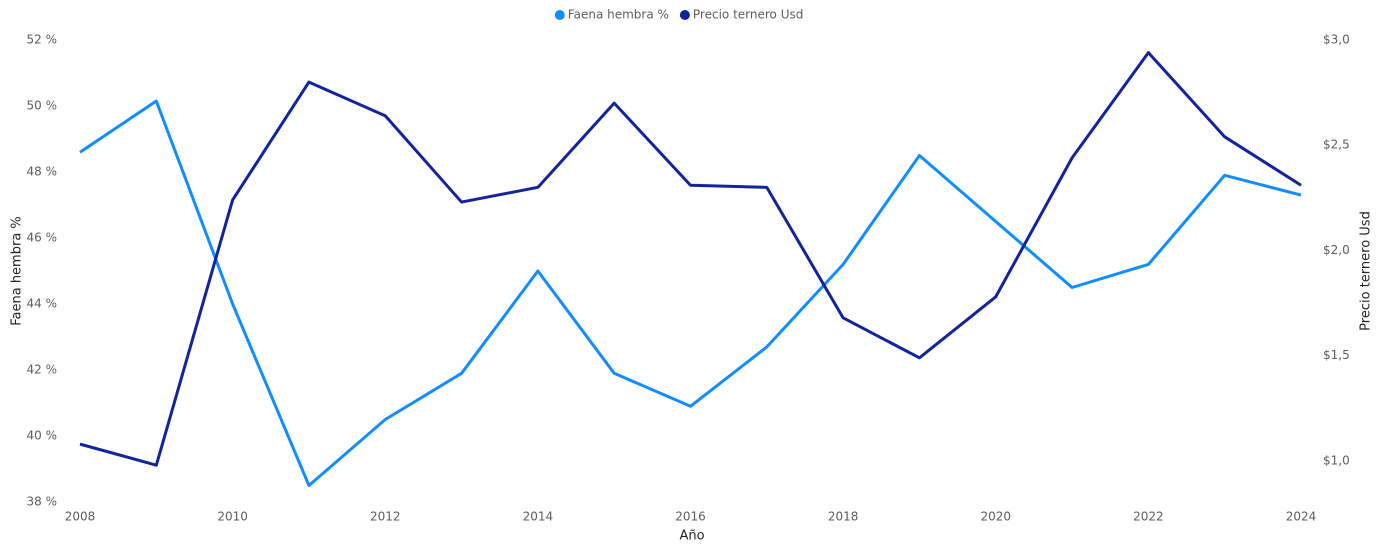  I want to click on y2-tick-label: $3,0, so click(1336, 40).